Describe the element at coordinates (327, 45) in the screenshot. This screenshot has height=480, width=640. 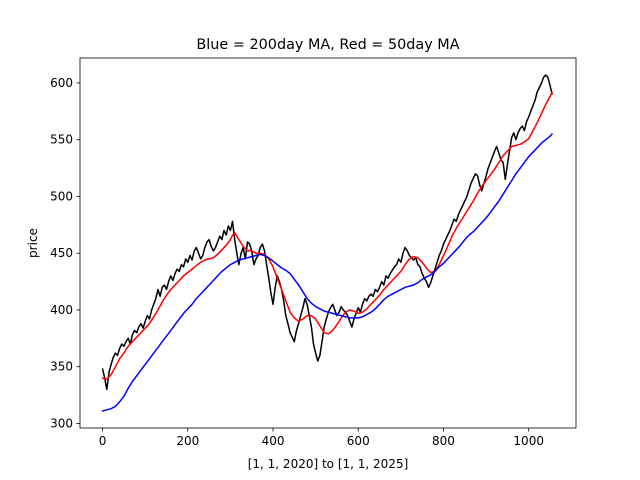
I see `chart-title: Blue = 200day MA, Red = 50day MA` at that location.